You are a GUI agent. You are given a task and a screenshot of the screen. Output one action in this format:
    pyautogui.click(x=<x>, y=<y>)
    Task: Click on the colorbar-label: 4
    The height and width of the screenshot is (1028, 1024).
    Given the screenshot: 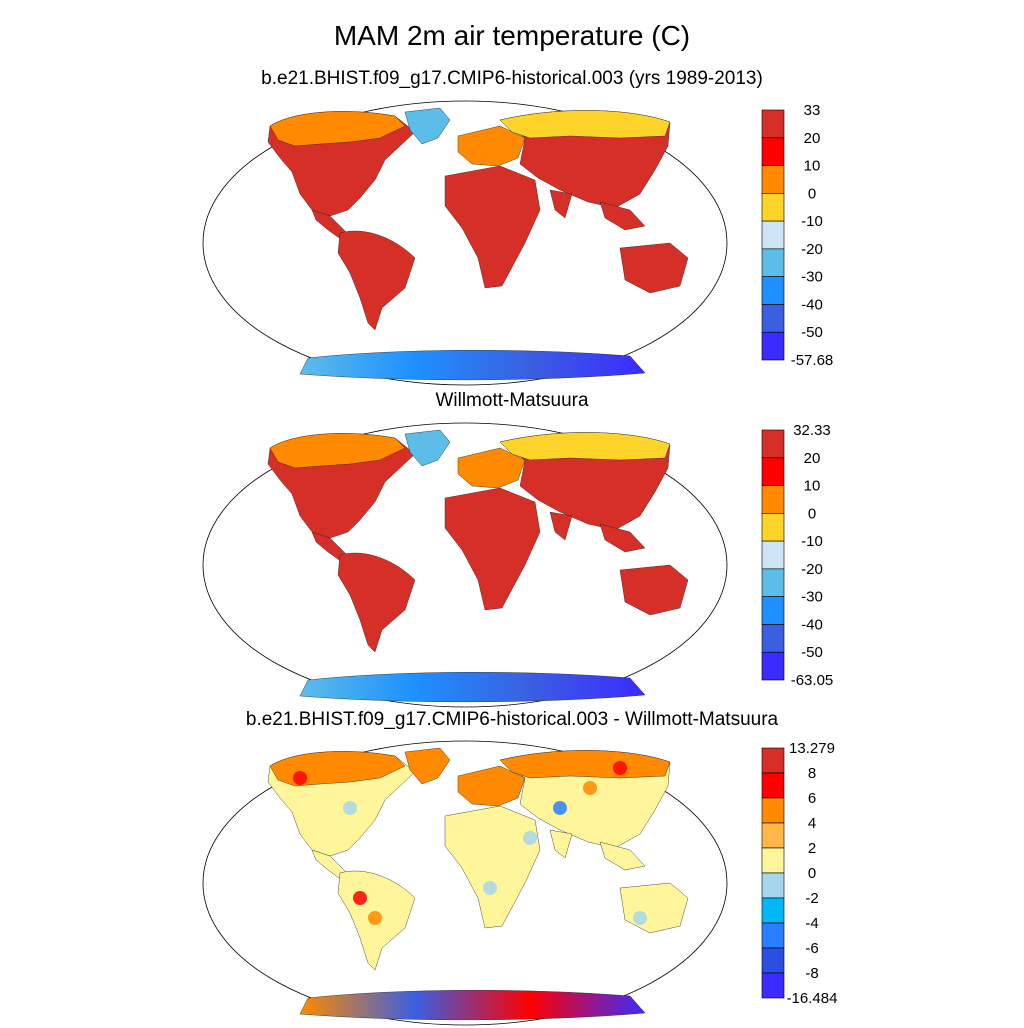 What is the action you would take?
    pyautogui.click(x=812, y=823)
    